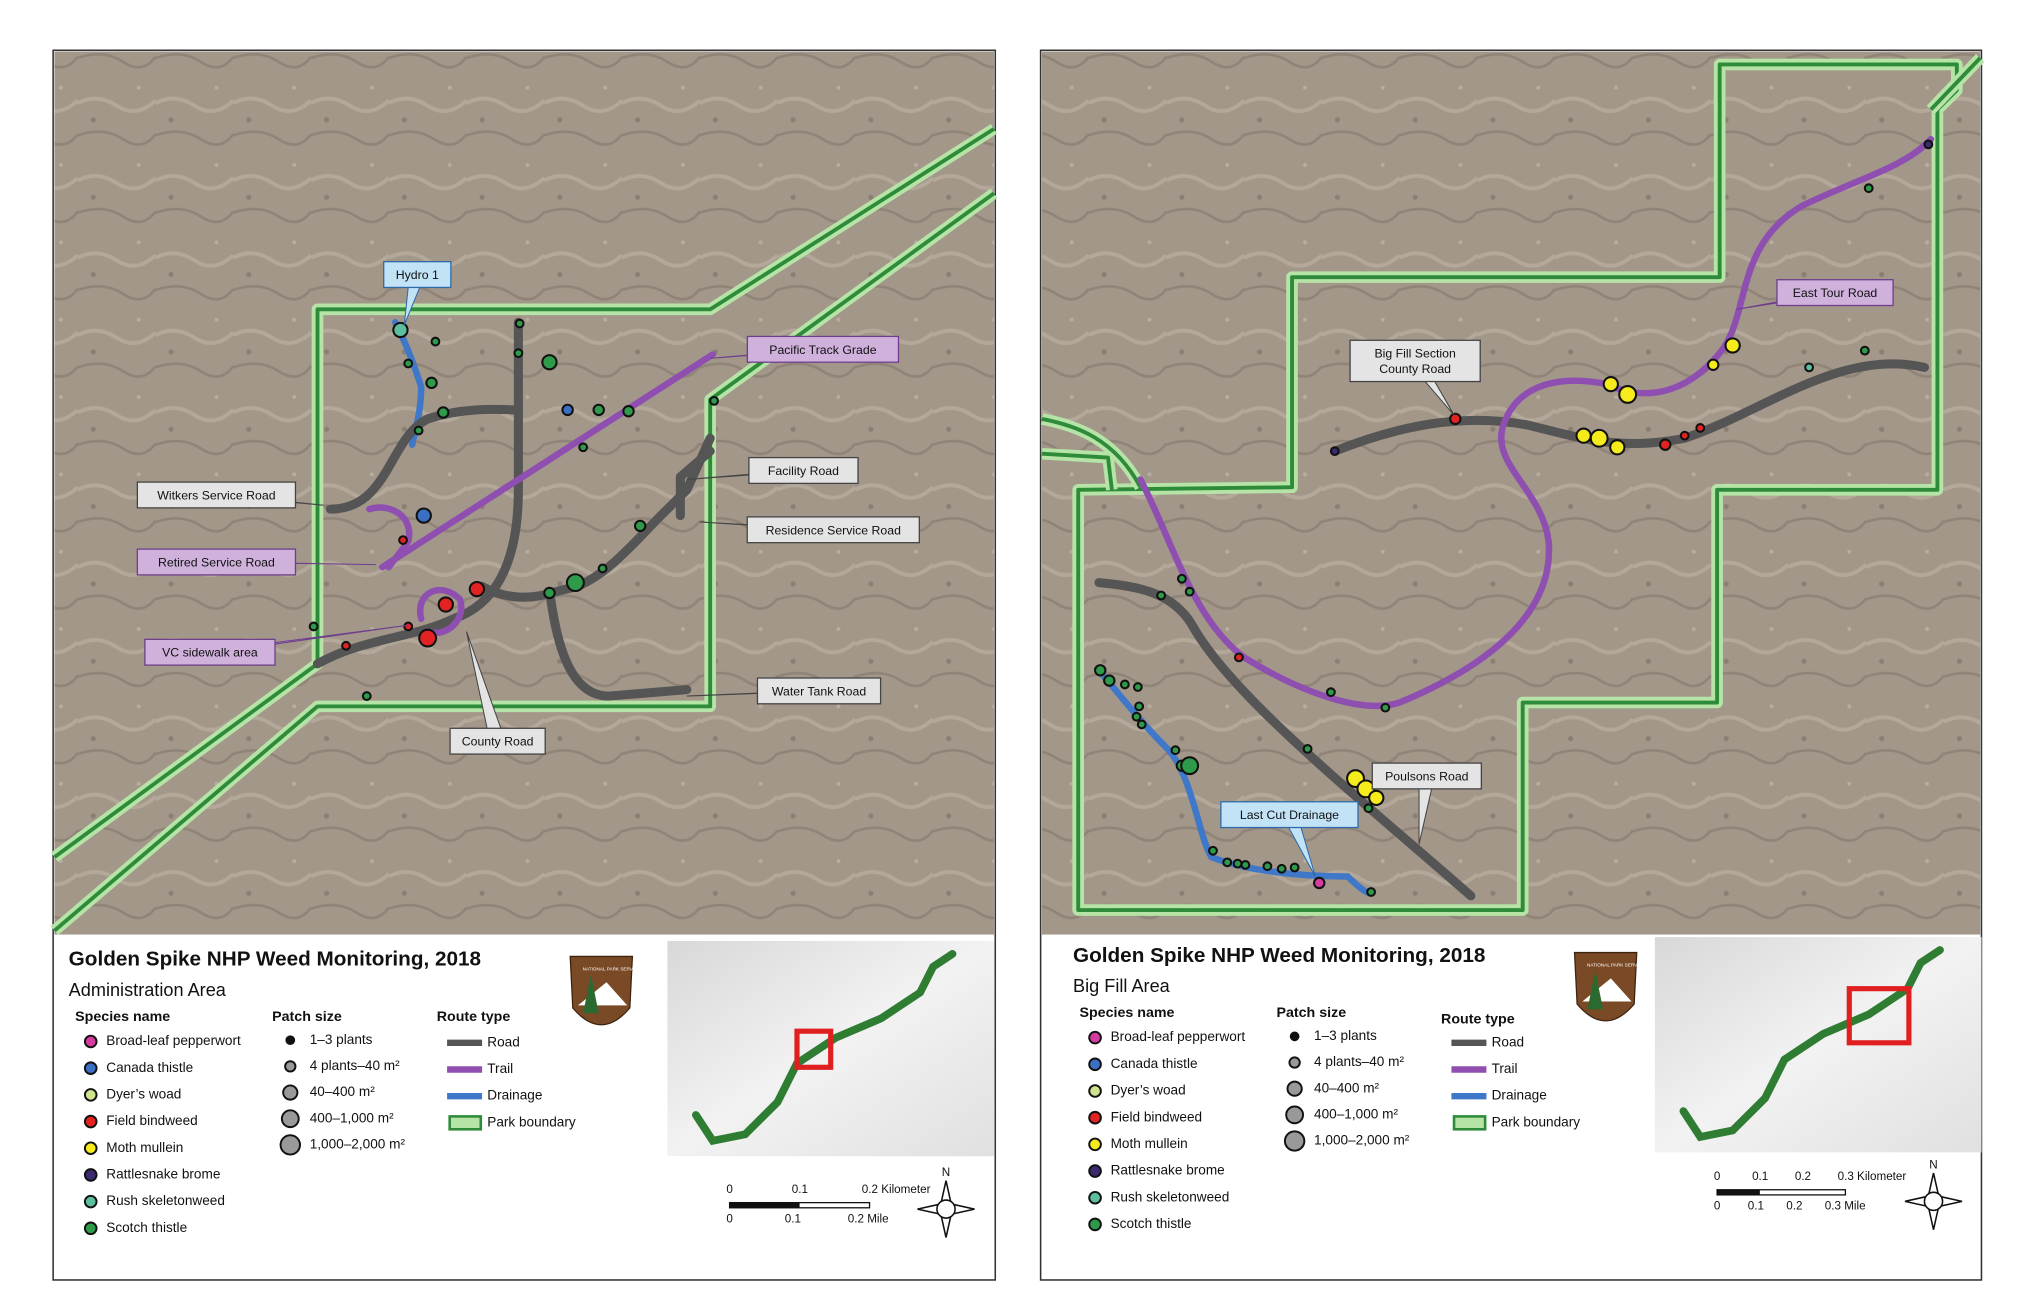 This screenshot has width=2032, height=1289. Describe the element at coordinates (591, 994) in the screenshot. I see `nps-logo-tree` at that location.